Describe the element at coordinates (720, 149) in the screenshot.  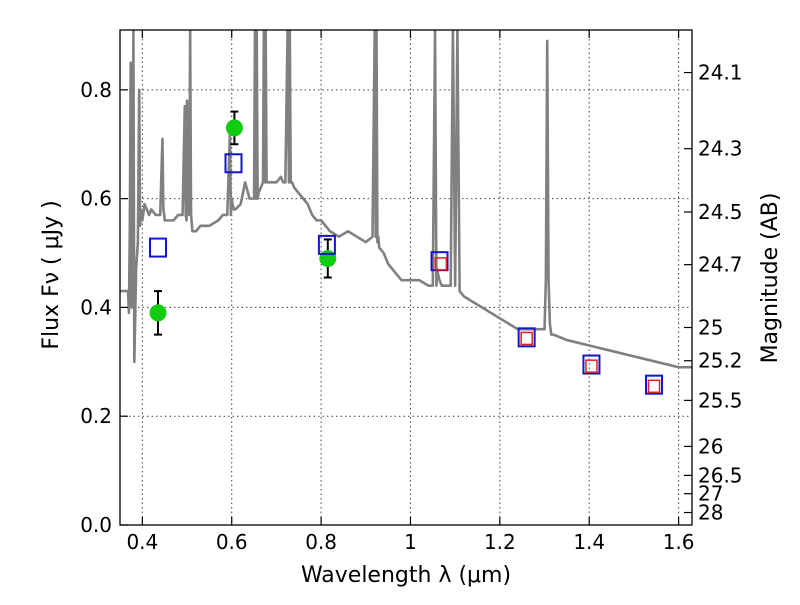
I see `right-tick-label: 24.3` at that location.